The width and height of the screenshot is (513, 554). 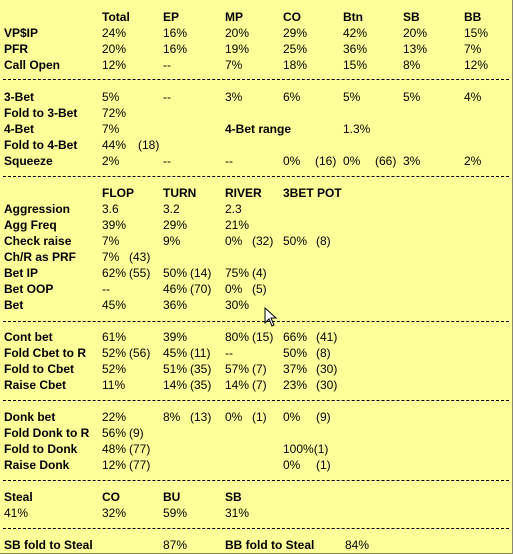 I want to click on stat-value: 32%, so click(x=114, y=513).